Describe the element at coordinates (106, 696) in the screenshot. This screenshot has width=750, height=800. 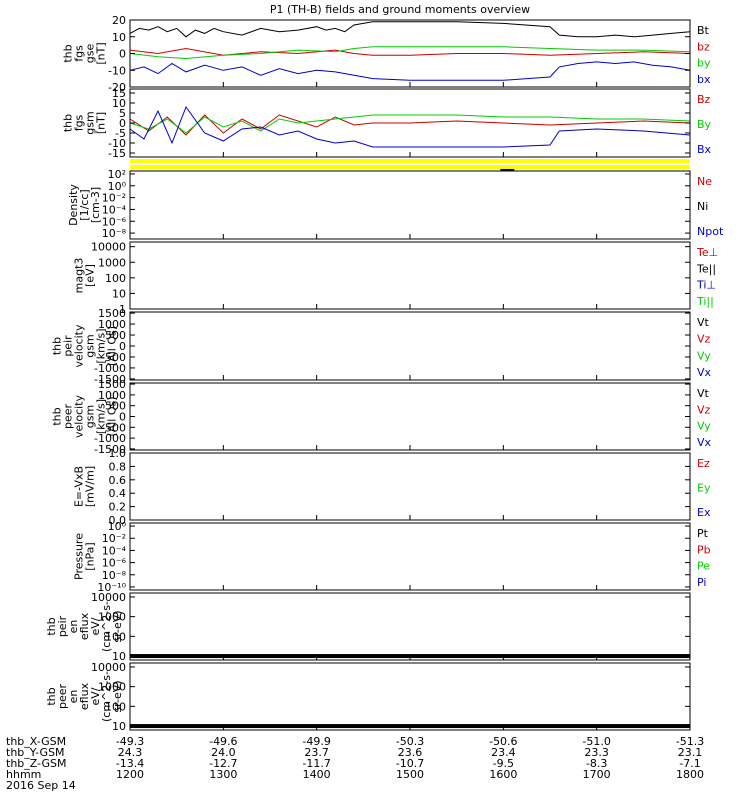
I see `y-axis-label: (cm^2-s-` at that location.